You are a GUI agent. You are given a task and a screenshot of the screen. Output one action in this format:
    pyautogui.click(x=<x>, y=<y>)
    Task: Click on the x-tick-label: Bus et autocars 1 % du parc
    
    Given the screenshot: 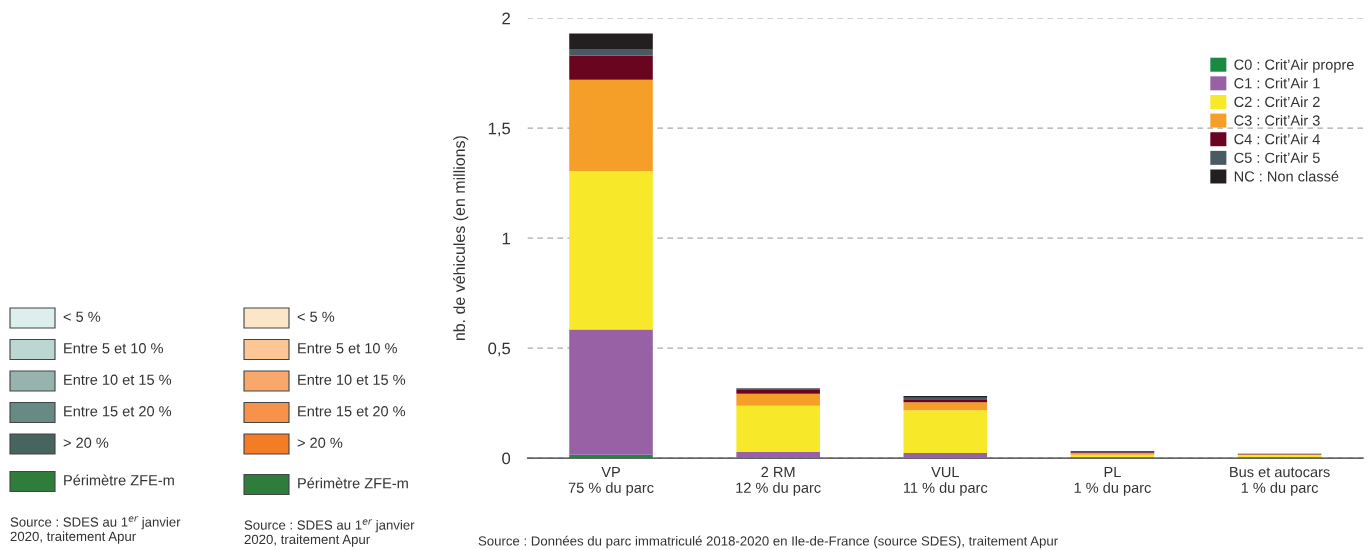 What is the action you would take?
    pyautogui.click(x=1280, y=481)
    